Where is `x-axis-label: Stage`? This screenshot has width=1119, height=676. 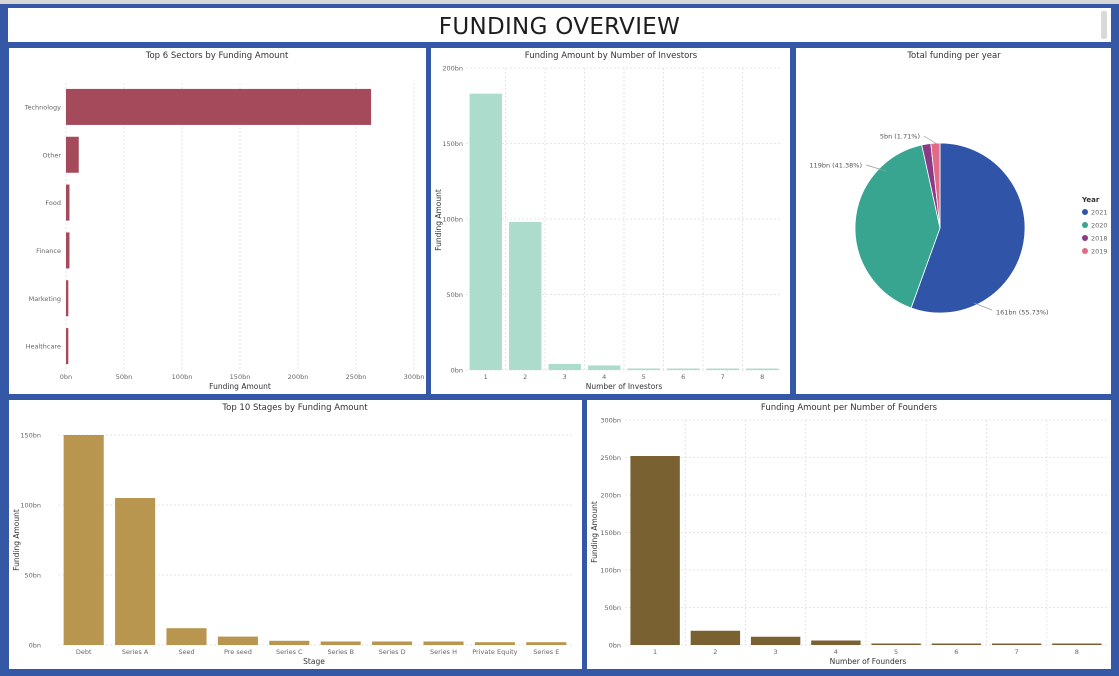 x-axis-label: Stage is located at coordinates (314, 661).